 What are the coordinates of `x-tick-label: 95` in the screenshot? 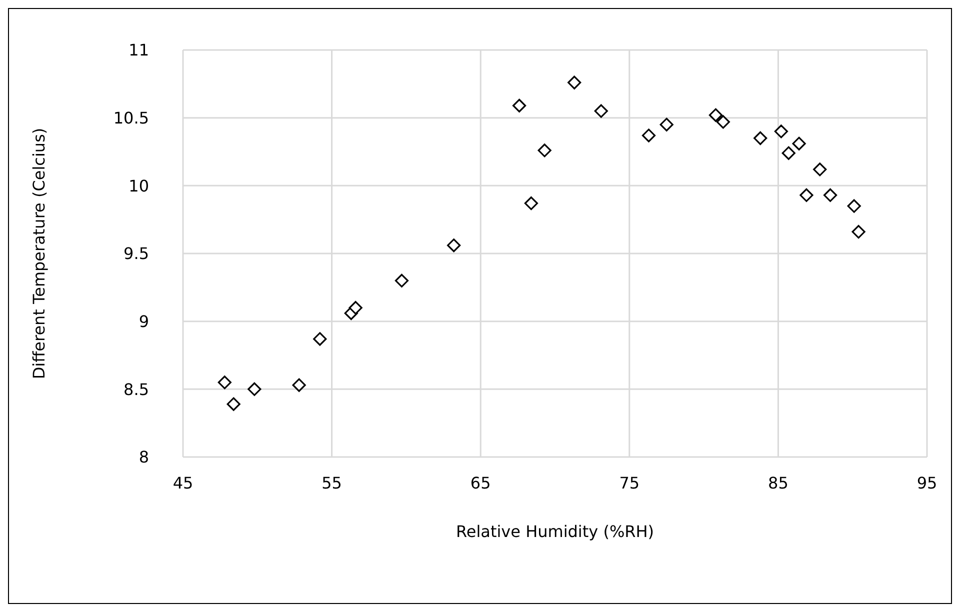 It's located at (927, 482).